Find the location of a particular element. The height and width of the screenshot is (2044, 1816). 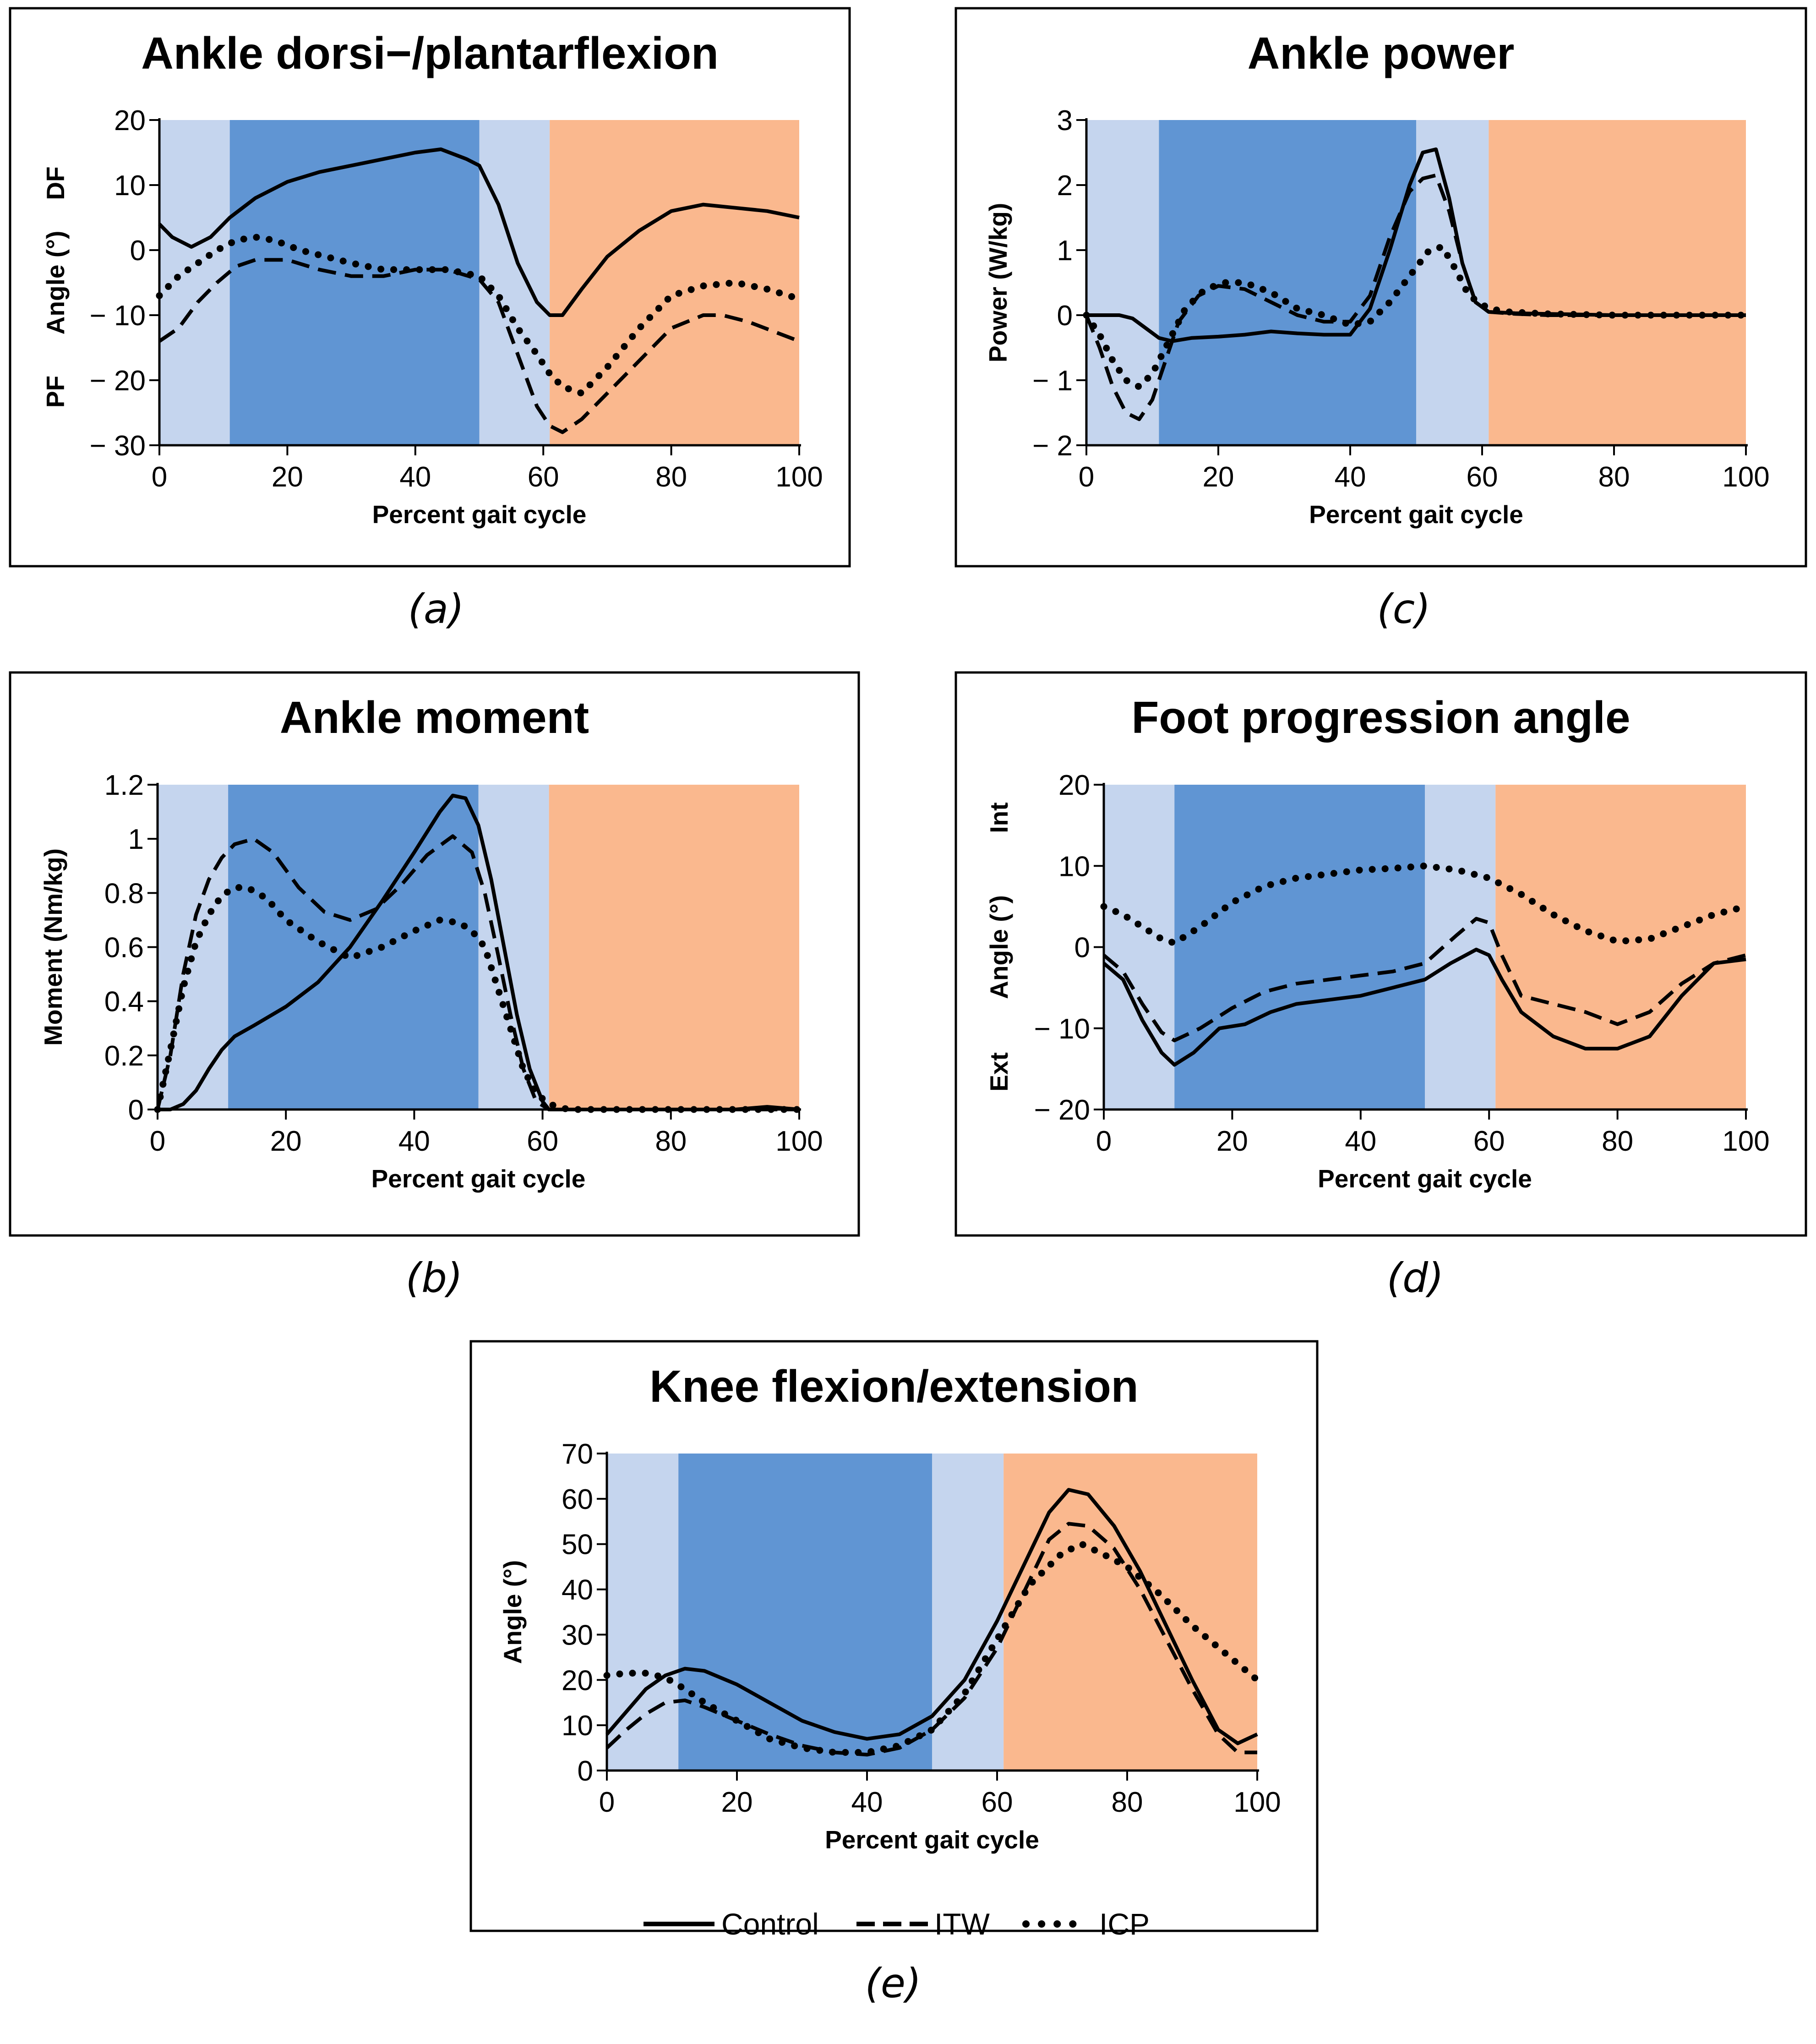

chart-title: Ankle power is located at coordinates (1381, 53).